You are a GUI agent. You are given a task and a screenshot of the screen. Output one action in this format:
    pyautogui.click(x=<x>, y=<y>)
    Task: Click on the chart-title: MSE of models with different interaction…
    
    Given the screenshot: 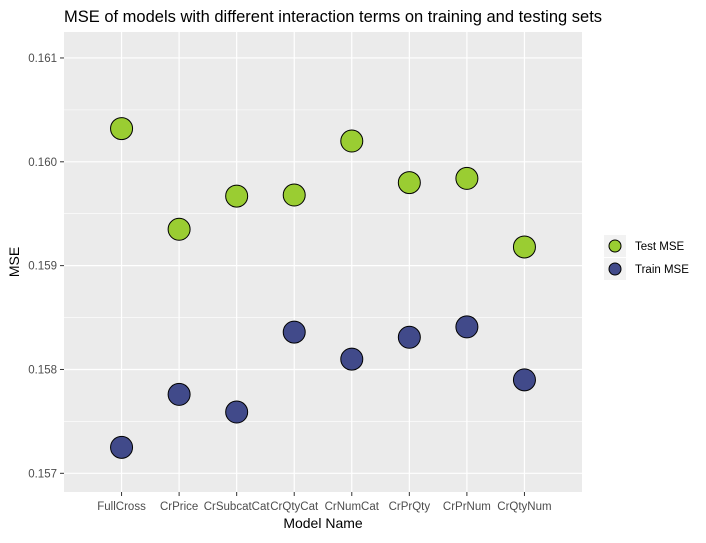 What is the action you would take?
    pyautogui.click(x=333, y=17)
    